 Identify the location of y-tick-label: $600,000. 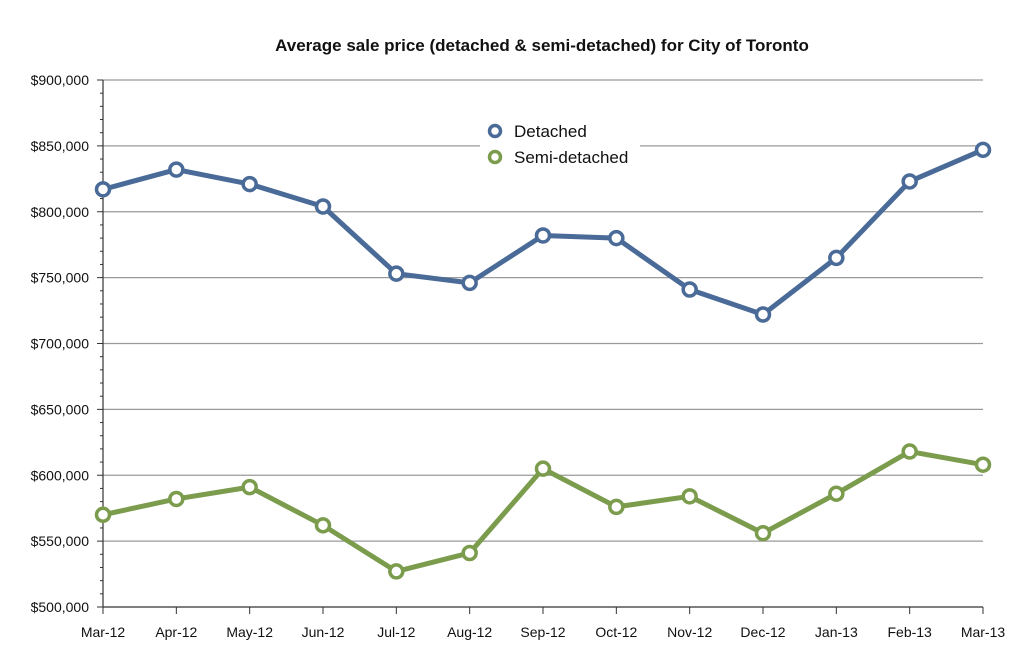
(60, 475).